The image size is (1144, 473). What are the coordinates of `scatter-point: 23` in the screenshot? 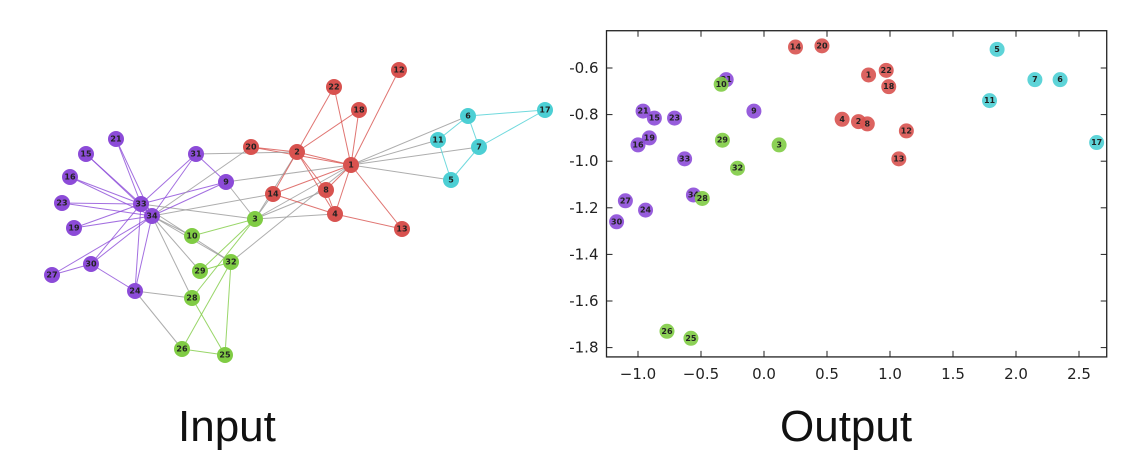 It's located at (675, 118).